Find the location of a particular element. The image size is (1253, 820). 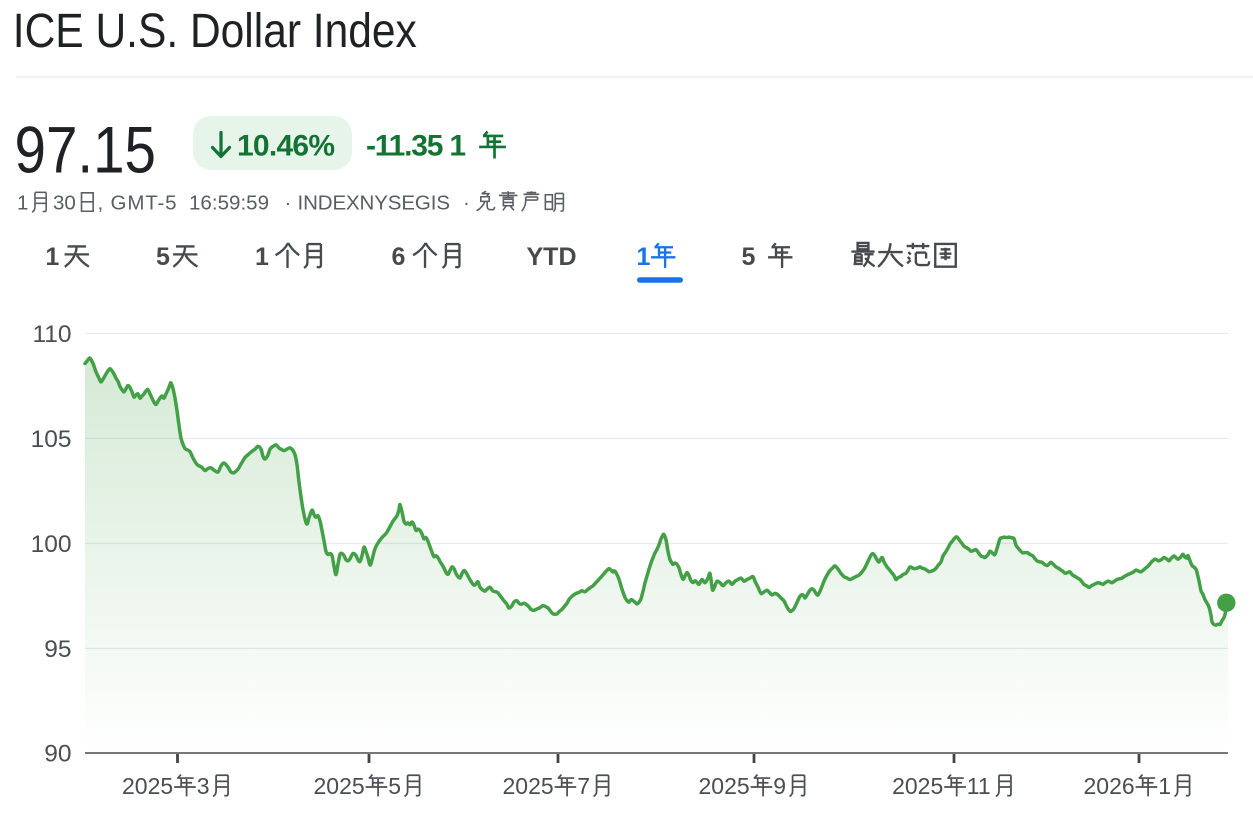

svg-text: 2026 is located at coordinates (1109, 786).